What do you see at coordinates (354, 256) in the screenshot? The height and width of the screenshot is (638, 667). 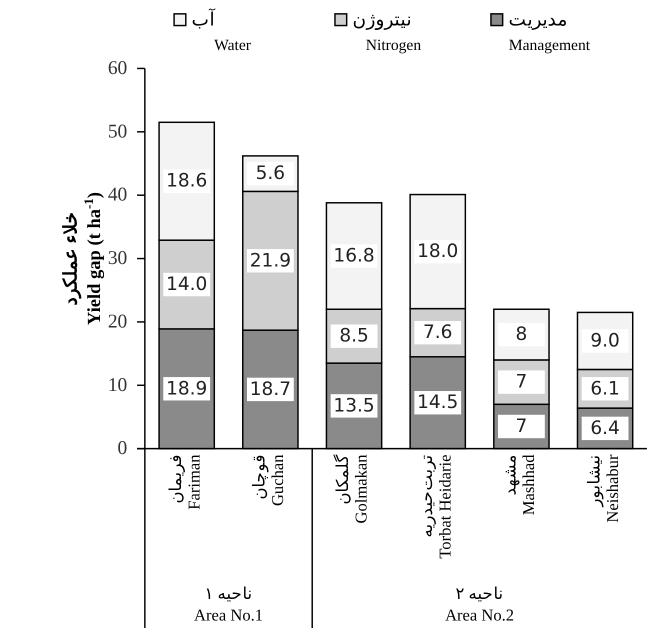 I see `data-label: 16.8` at bounding box center [354, 256].